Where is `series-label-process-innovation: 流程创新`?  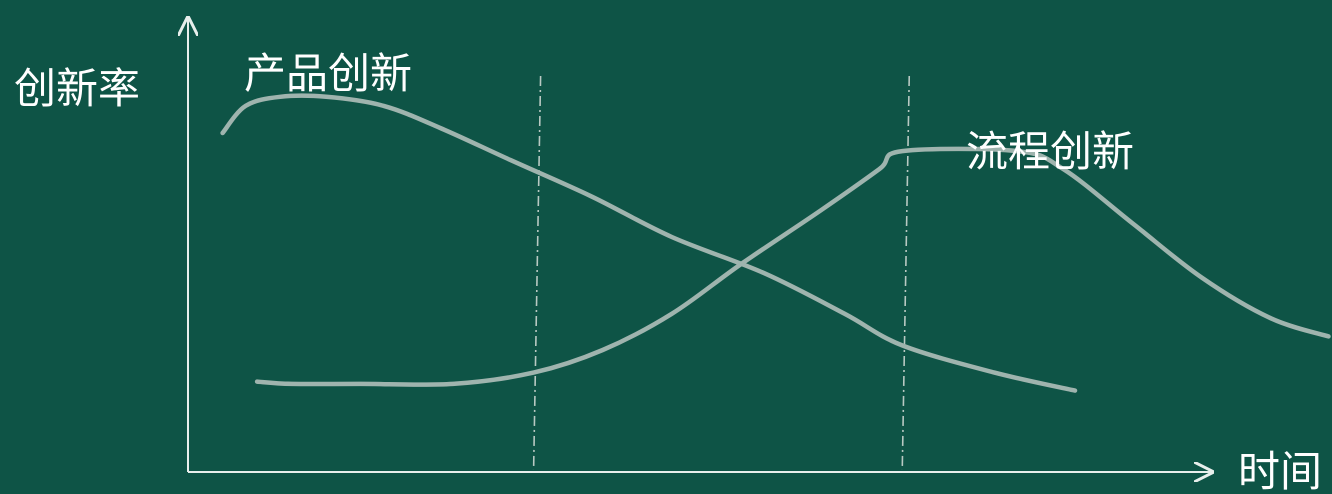
series-label-process-innovation: 流程创新 is located at coordinates (1050, 151).